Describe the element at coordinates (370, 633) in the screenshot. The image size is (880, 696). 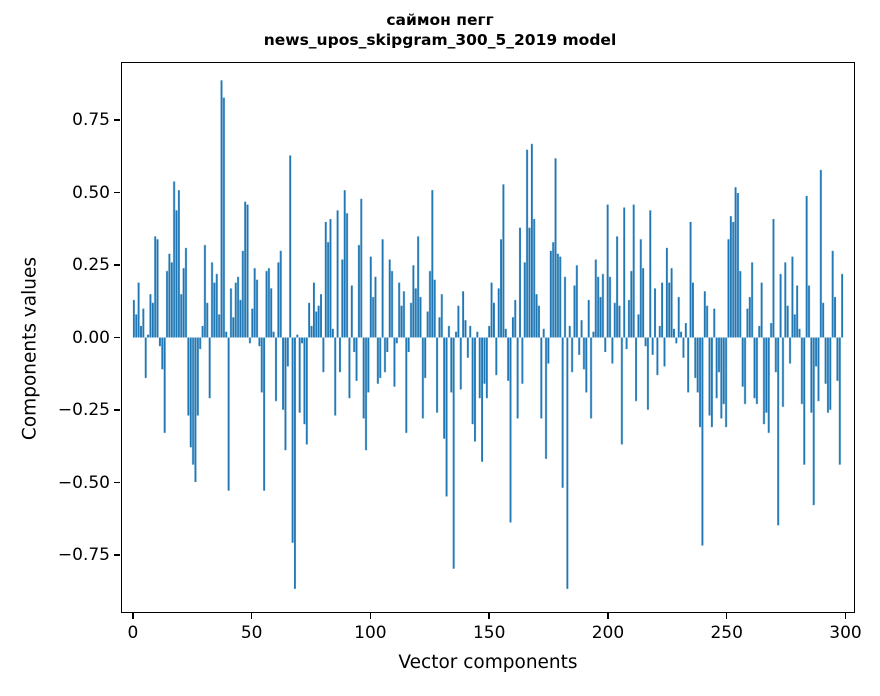
I see `x-tick-label: 100` at that location.